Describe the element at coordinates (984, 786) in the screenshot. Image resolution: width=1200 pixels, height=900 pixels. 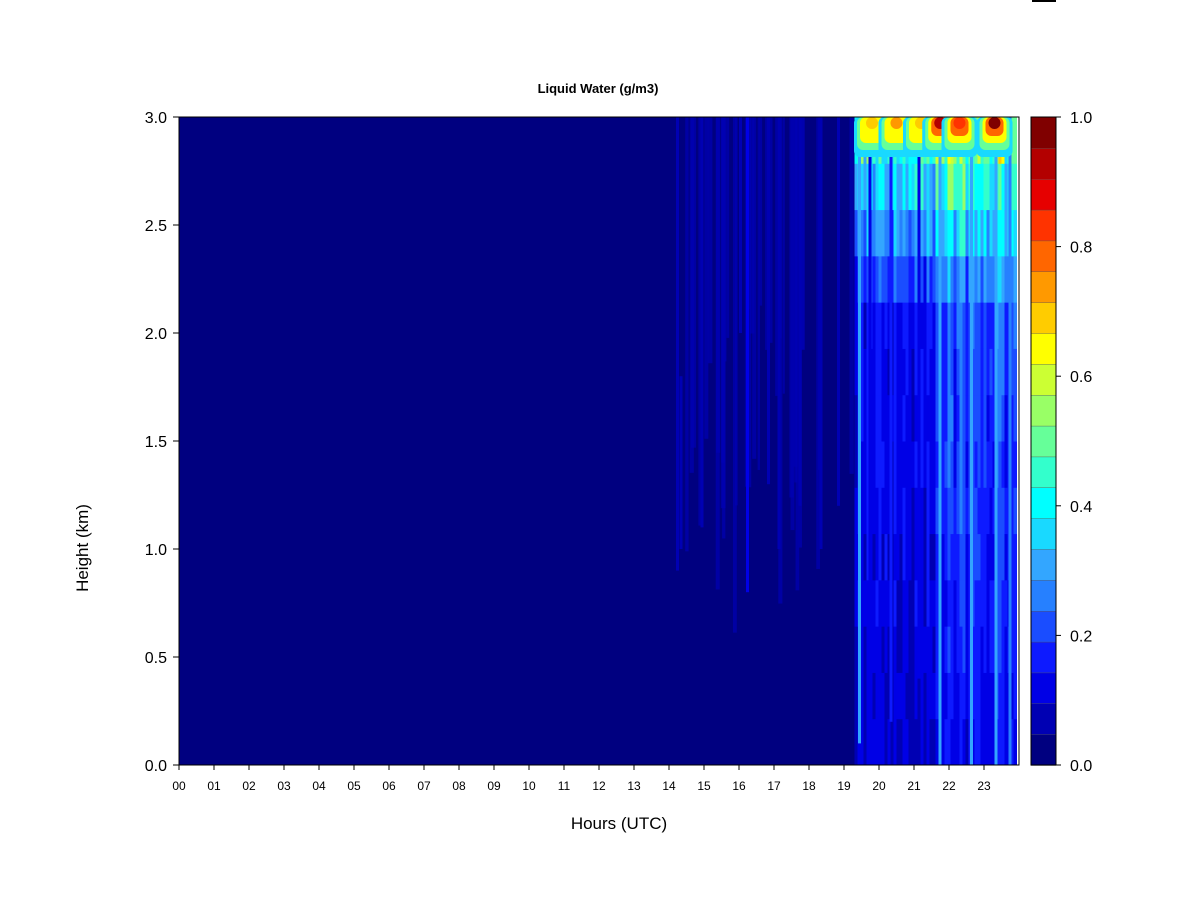
I see `x-tick-label: 23` at that location.